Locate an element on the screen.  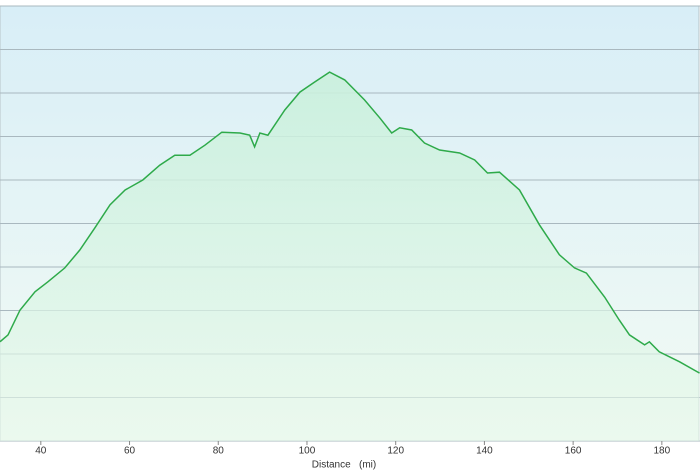
x-tick-label: 160 is located at coordinates (573, 451).